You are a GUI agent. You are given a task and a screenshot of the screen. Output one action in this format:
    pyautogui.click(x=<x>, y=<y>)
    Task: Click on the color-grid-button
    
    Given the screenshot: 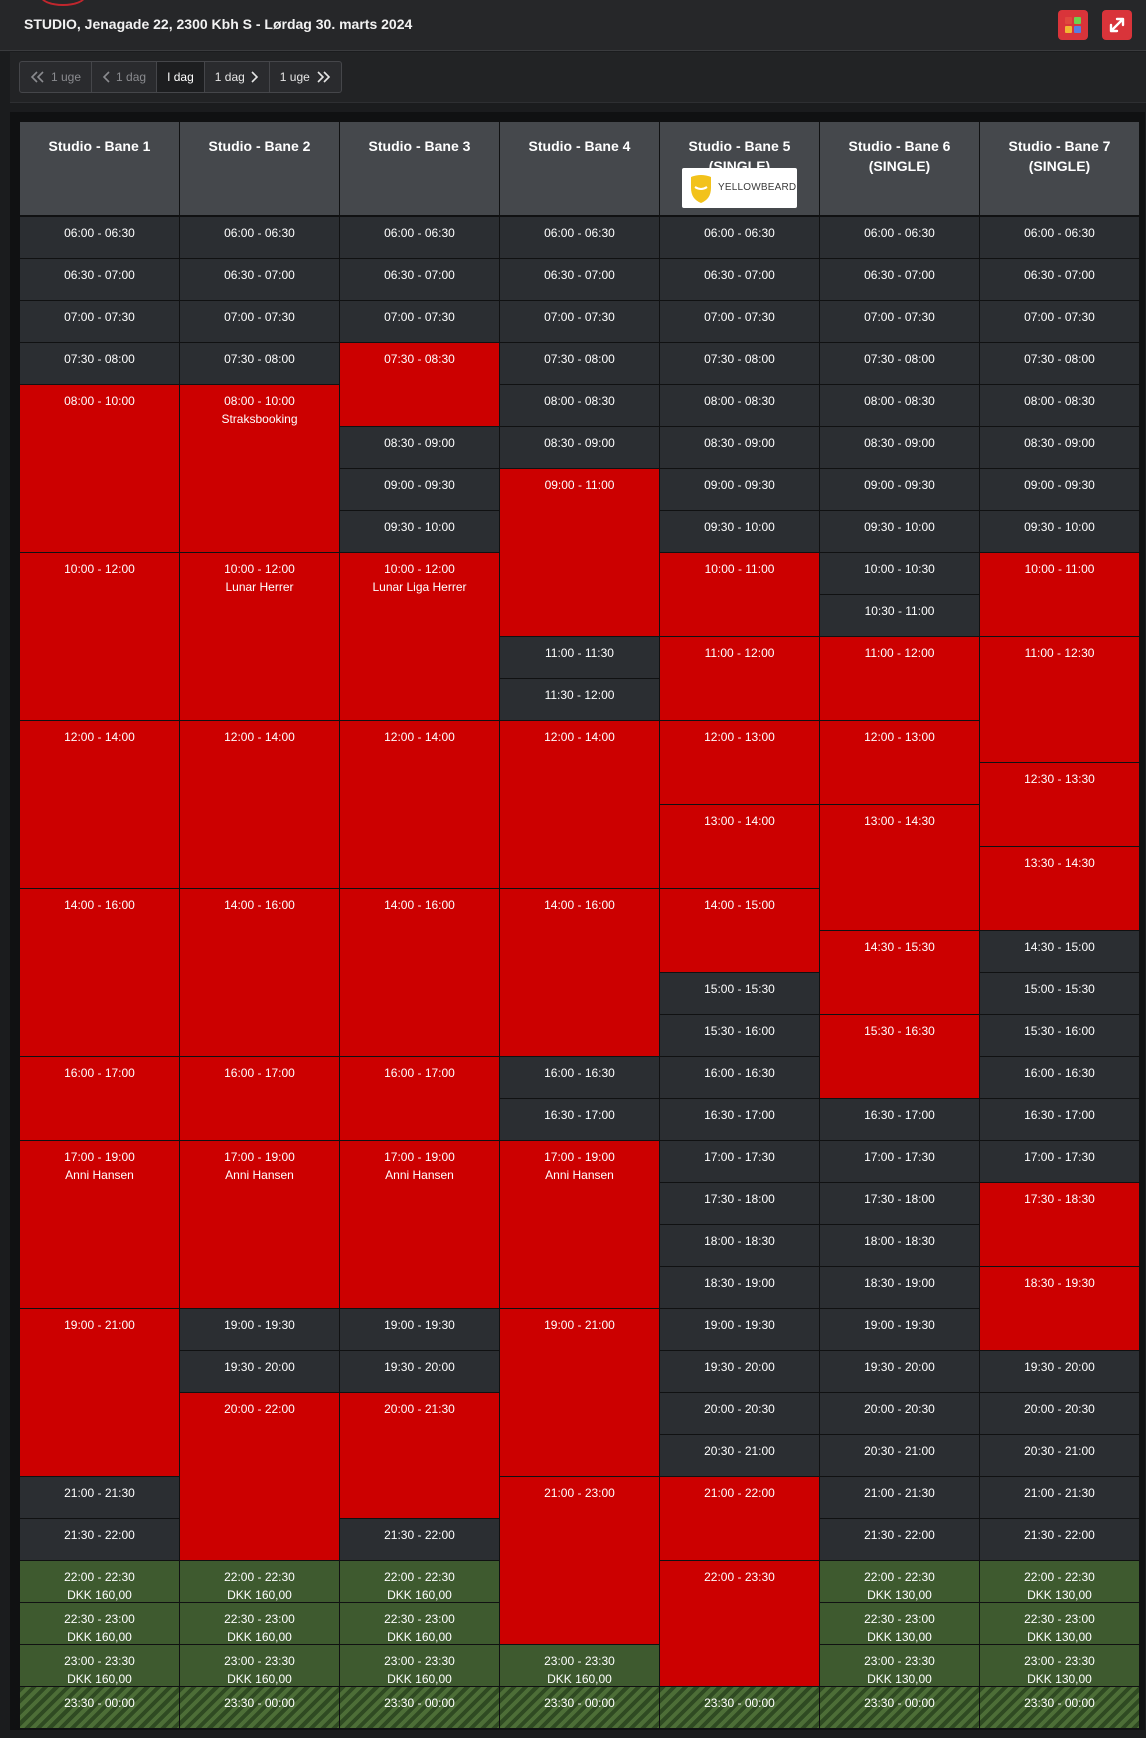 What is the action you would take?
    pyautogui.click(x=1073, y=25)
    